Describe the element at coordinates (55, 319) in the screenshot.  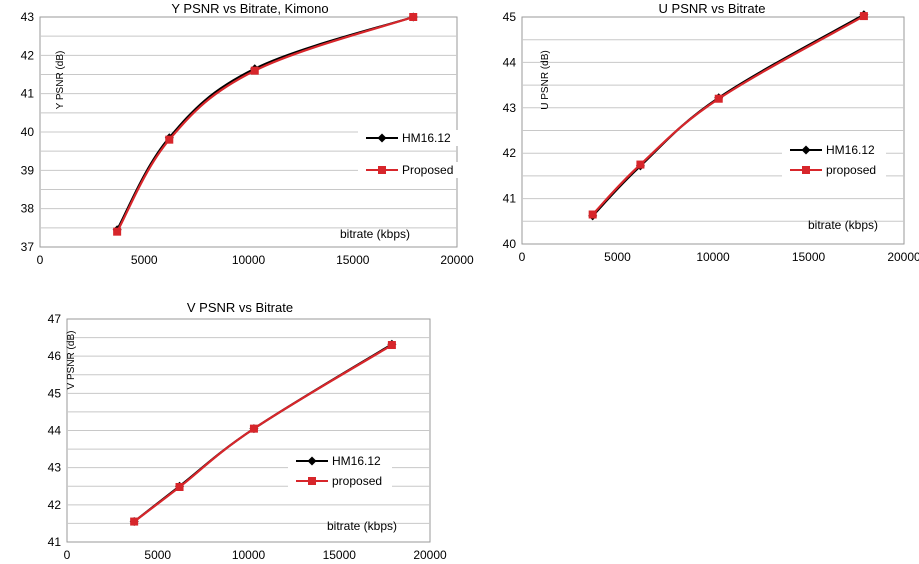
I see `y-tick-label: 47` at that location.